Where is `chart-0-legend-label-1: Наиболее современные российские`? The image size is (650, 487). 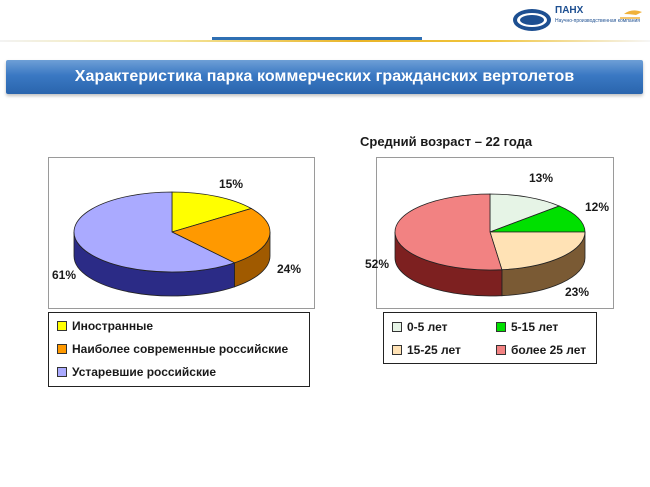
chart-0-legend-label-1: Наиболее современные российские is located at coordinates (180, 349).